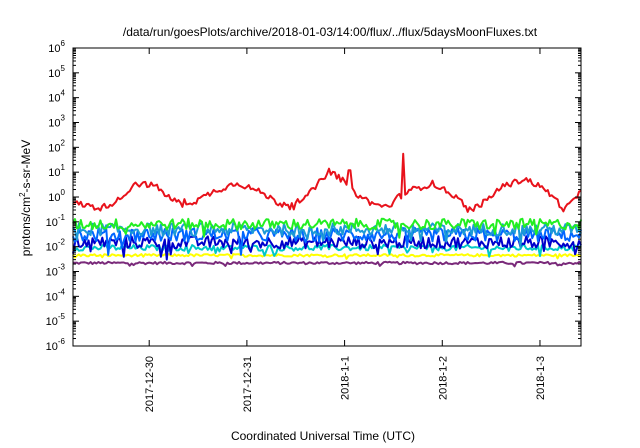 Image resolution: width=640 pixels, height=448 pixels. Describe the element at coordinates (56, 122) in the screenshot. I see `y-tick-label: 10³` at that location.